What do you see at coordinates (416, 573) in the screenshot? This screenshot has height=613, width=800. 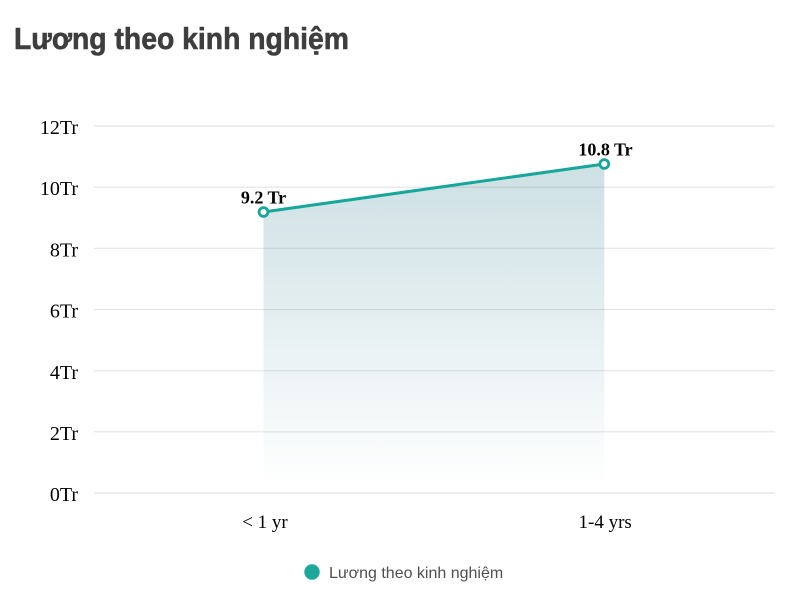 I see `svg-text: Lương theo kinh nghiệm` at bounding box center [416, 573].